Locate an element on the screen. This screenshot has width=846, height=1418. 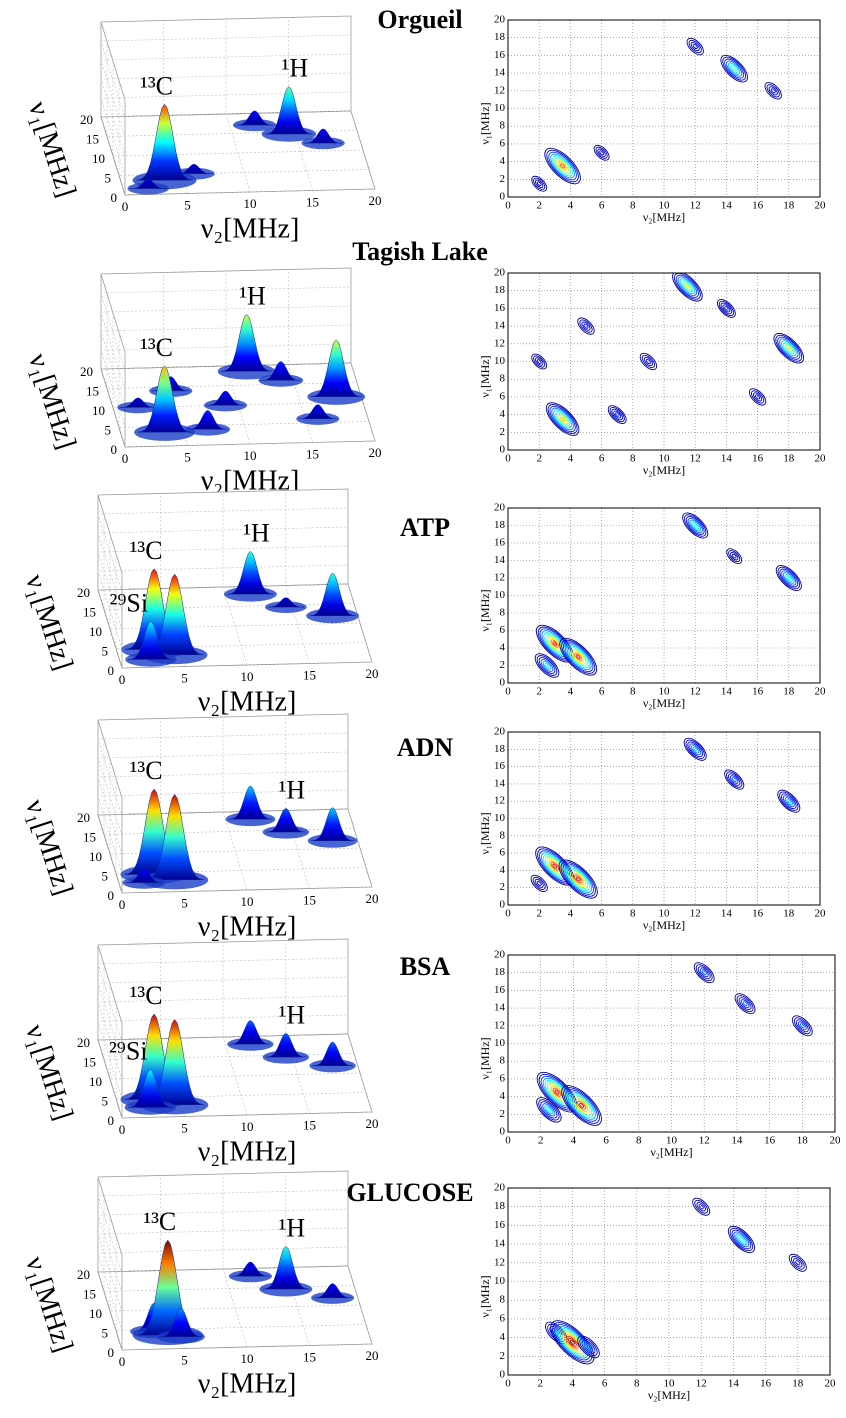
y-tick-label: 5 is located at coordinates (108, 429).